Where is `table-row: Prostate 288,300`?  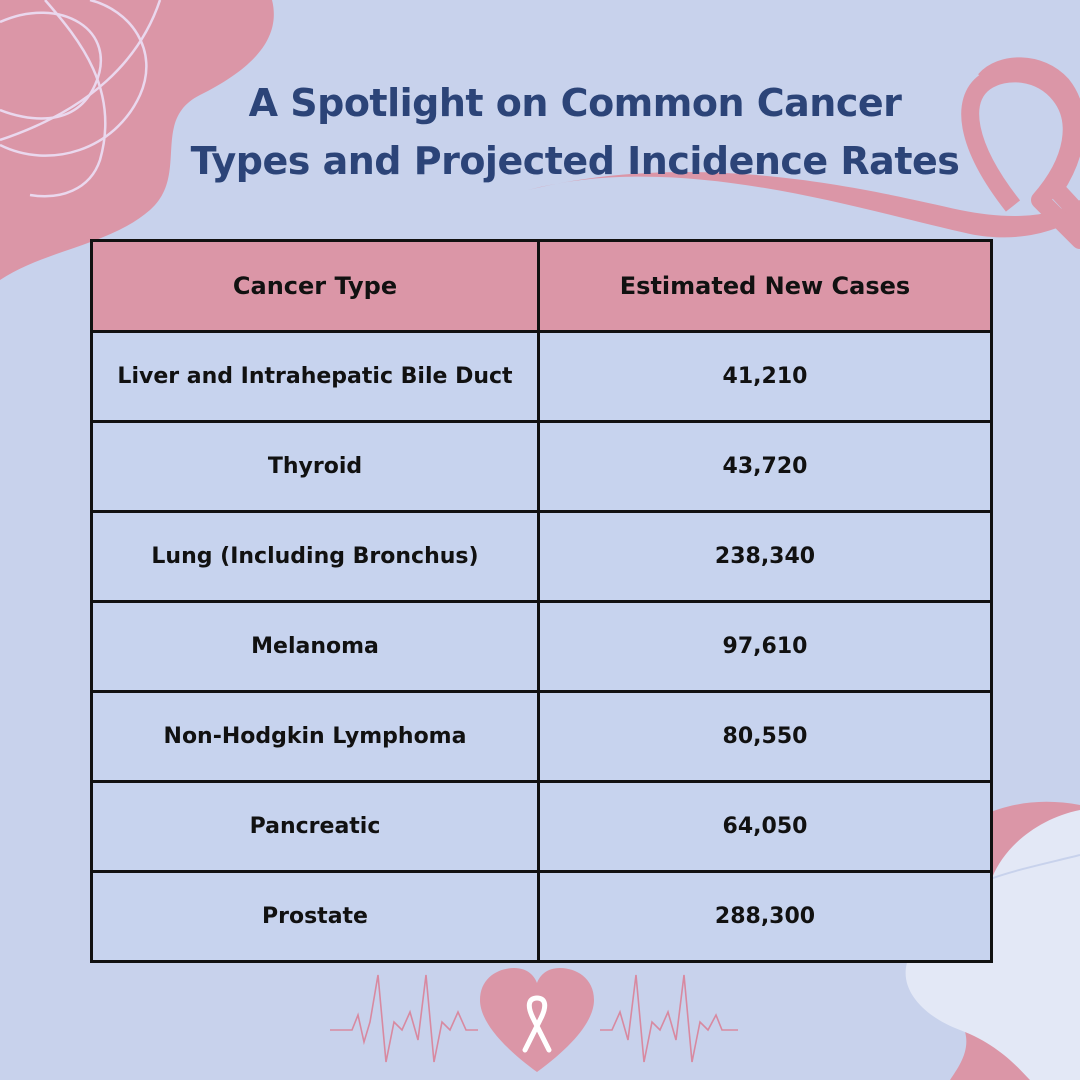 table-row: Prostate 288,300 is located at coordinates (541, 916).